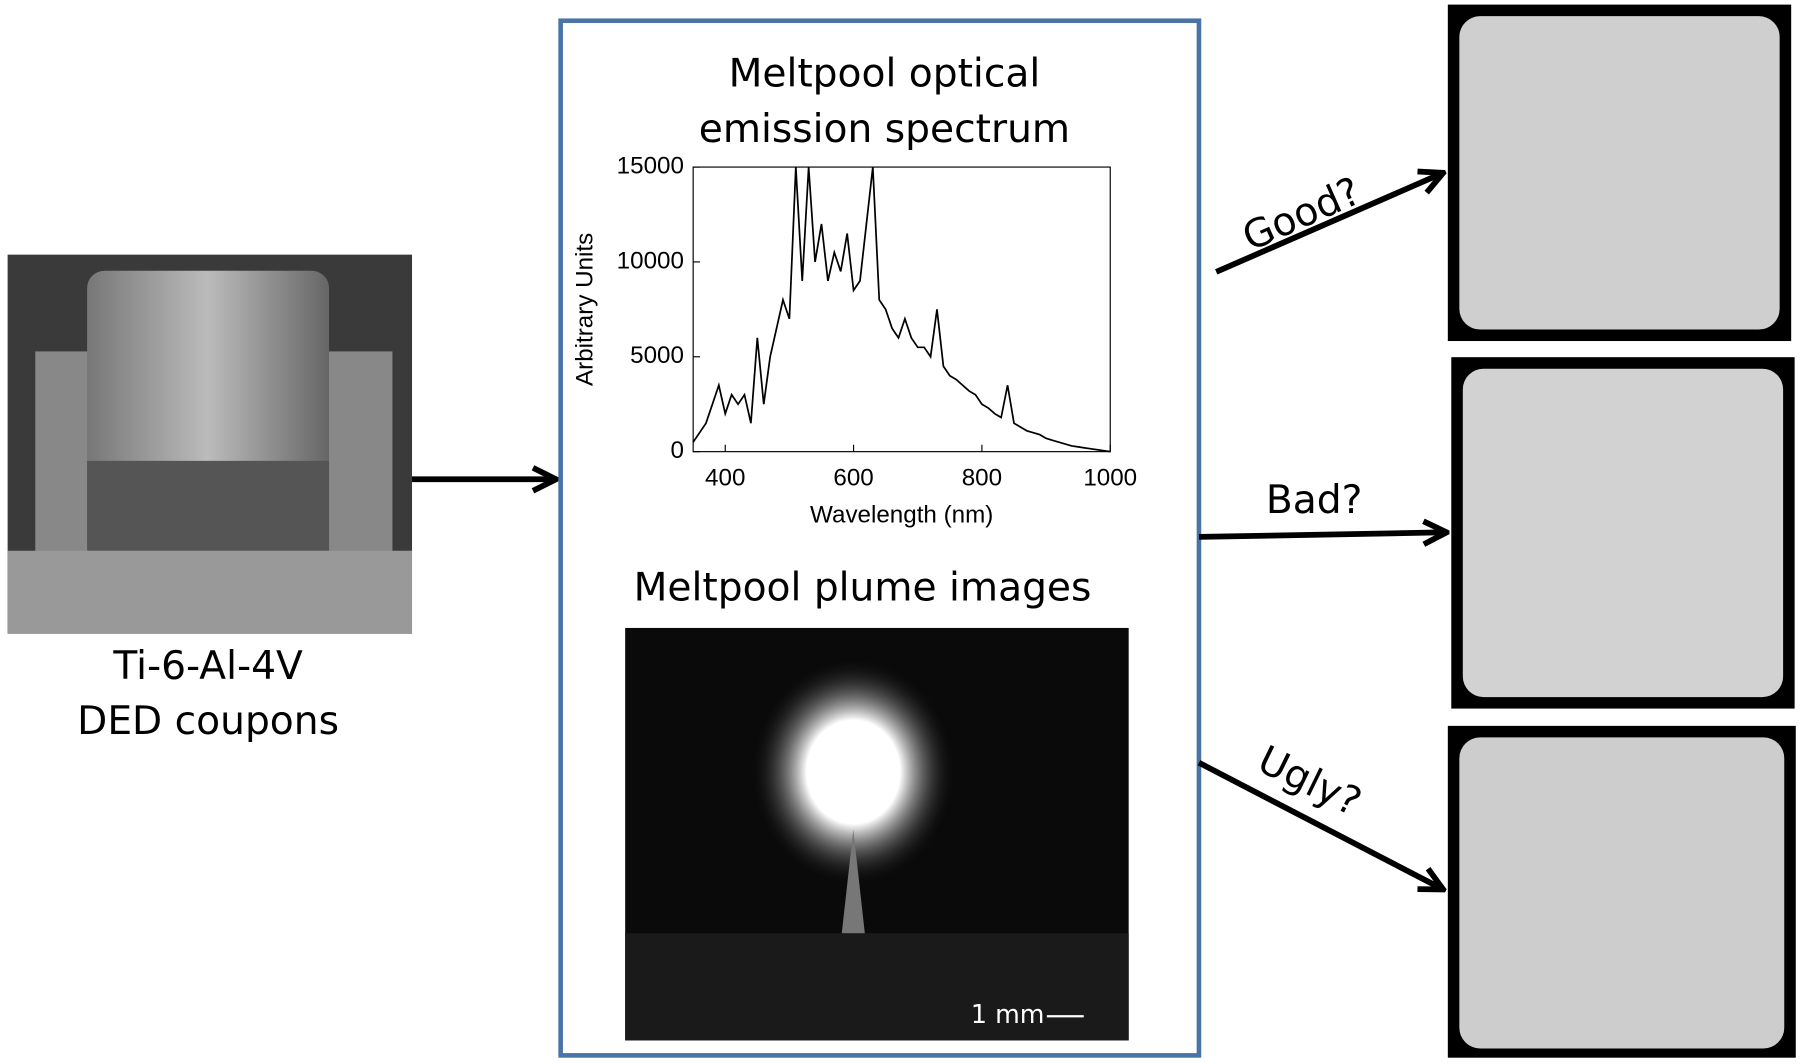  I want to click on y-tick-label: 5000, so click(657, 355).